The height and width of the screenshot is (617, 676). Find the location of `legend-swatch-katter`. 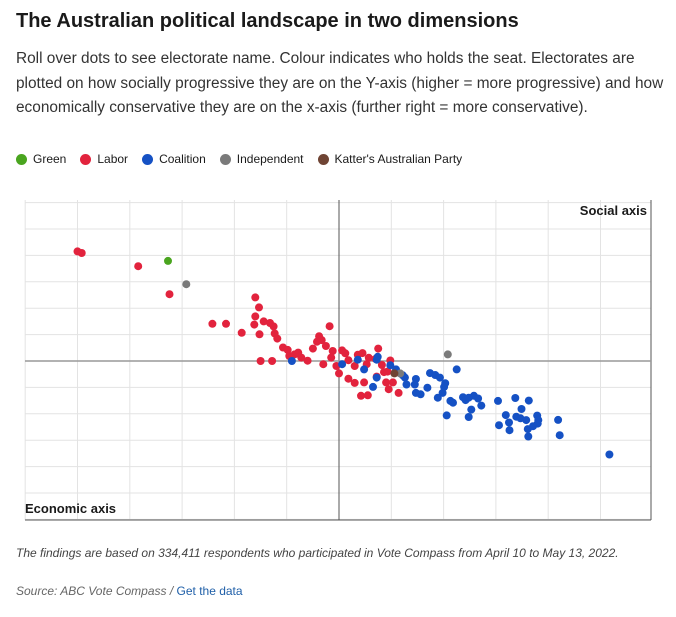

legend-swatch-katter is located at coordinates (323, 159).